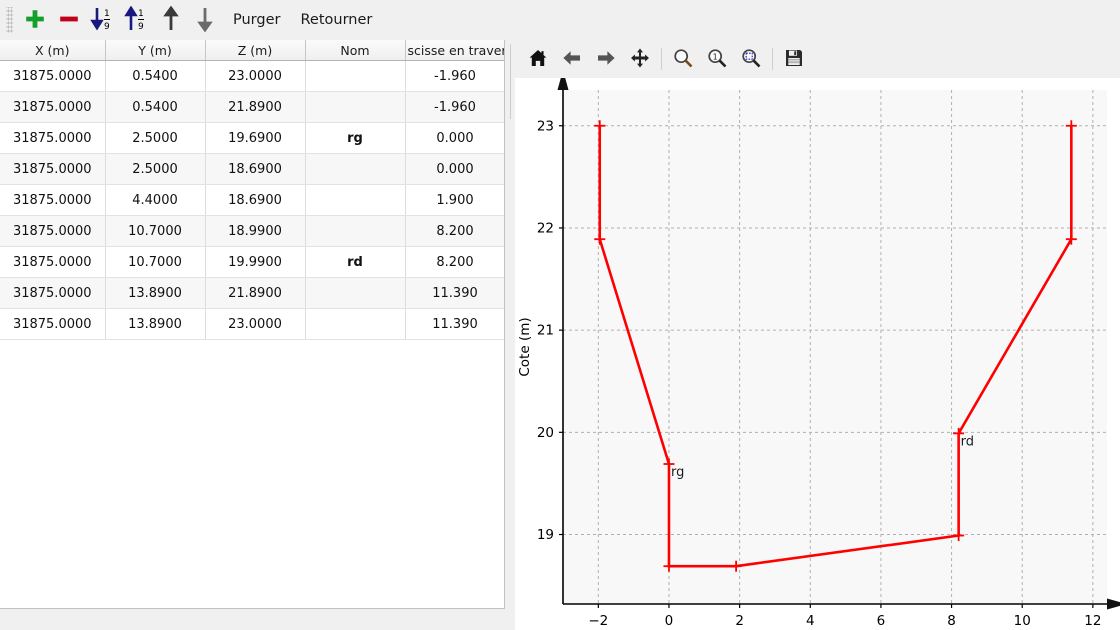 This screenshot has width=1120, height=630. I want to click on column-header-x: X (m), so click(53, 50).